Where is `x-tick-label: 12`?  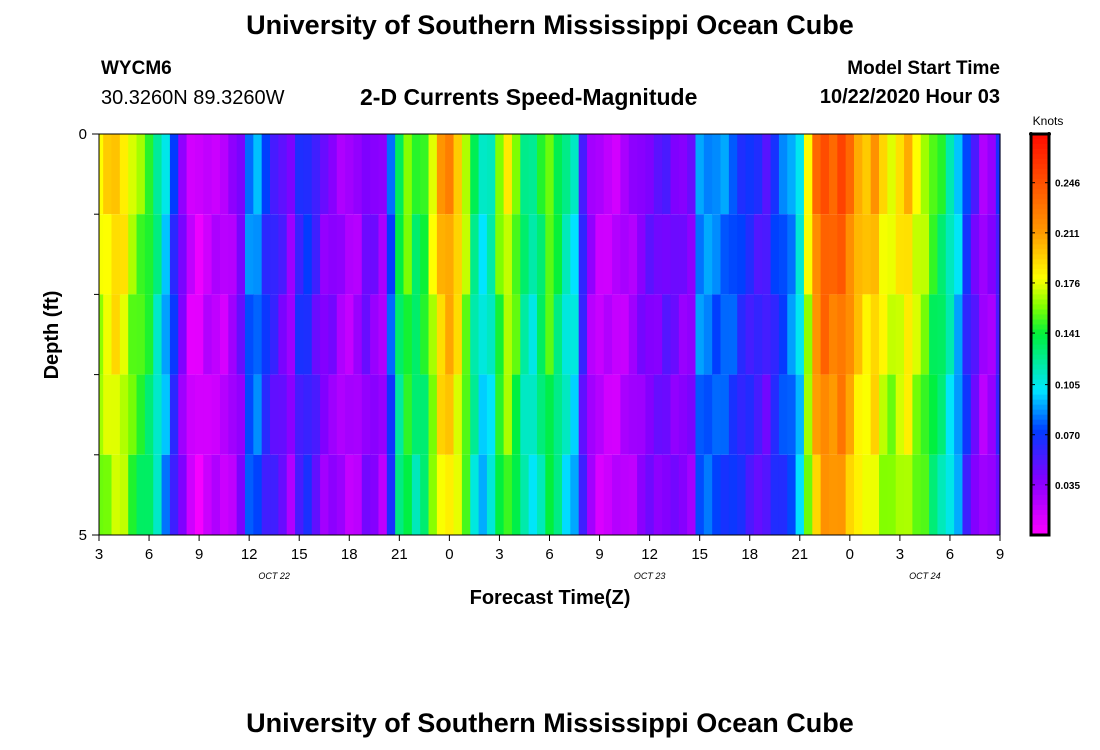
x-tick-label: 12 is located at coordinates (649, 554).